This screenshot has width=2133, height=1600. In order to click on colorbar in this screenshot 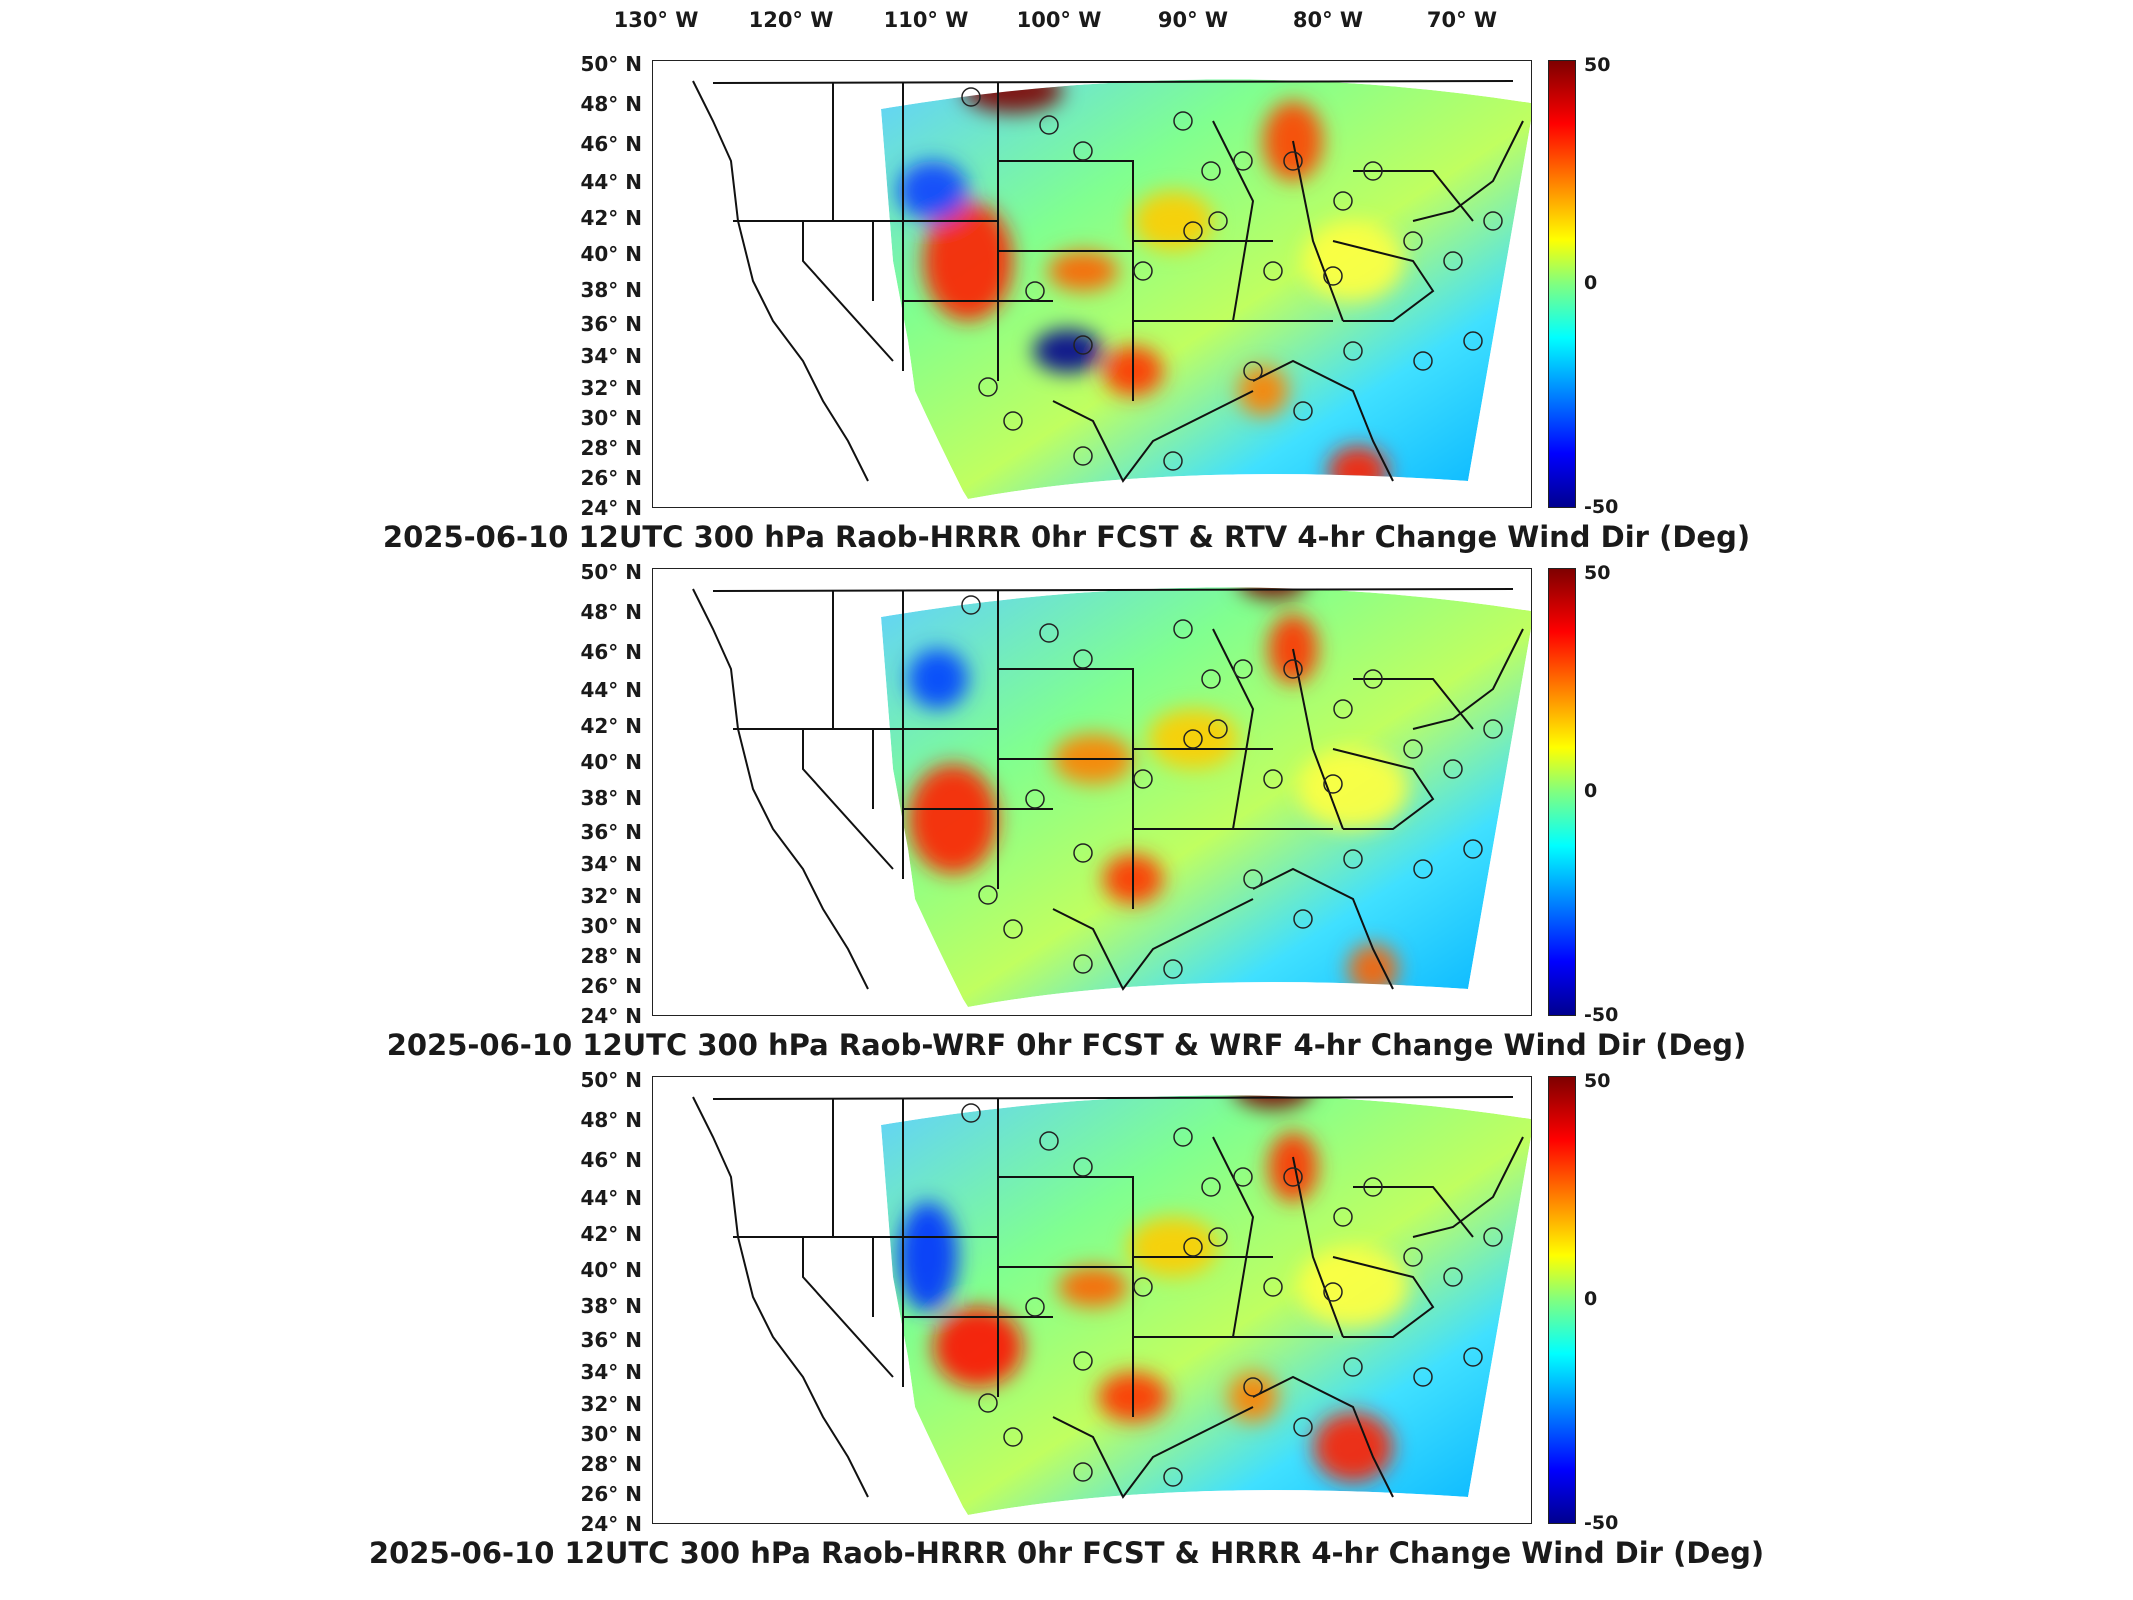, I will do `click(1562, 1300)`.